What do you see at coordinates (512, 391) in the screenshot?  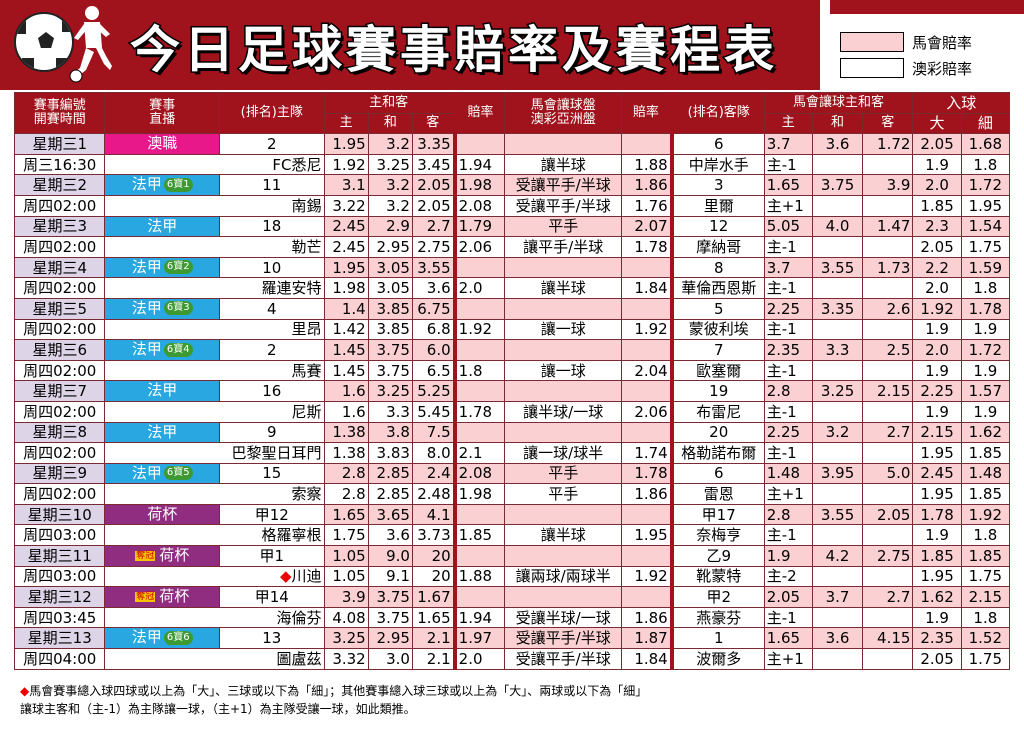 I see `match-row-top: 星期三7 法甲 16 1.6 3.25 5.25 19 2.8 3.25 2.15 2.25 1.57` at bounding box center [512, 391].